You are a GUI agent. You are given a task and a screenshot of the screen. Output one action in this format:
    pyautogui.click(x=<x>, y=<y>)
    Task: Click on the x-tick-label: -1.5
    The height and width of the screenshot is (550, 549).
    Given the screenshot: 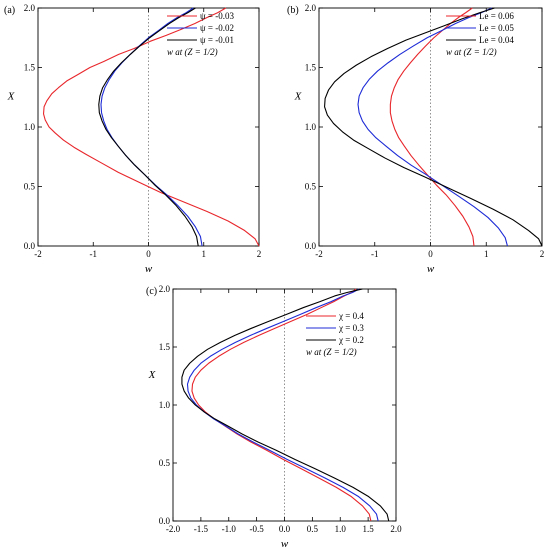 What is the action you would take?
    pyautogui.click(x=201, y=529)
    